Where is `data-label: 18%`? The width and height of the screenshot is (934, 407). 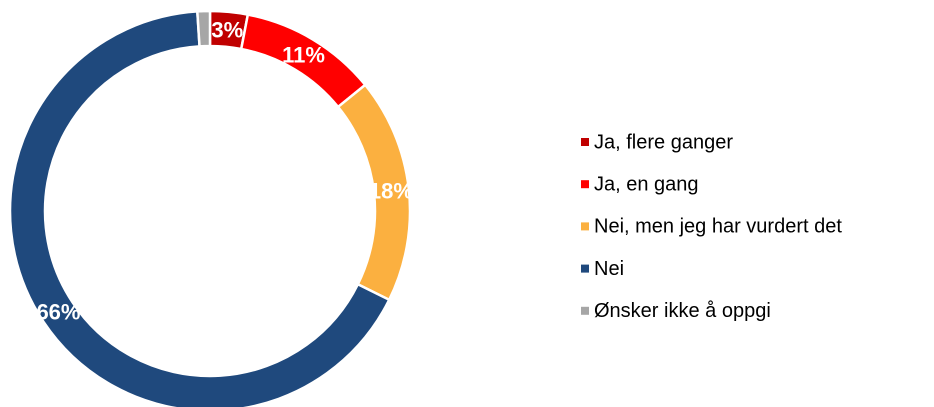
data-label: 18% is located at coordinates (391, 191).